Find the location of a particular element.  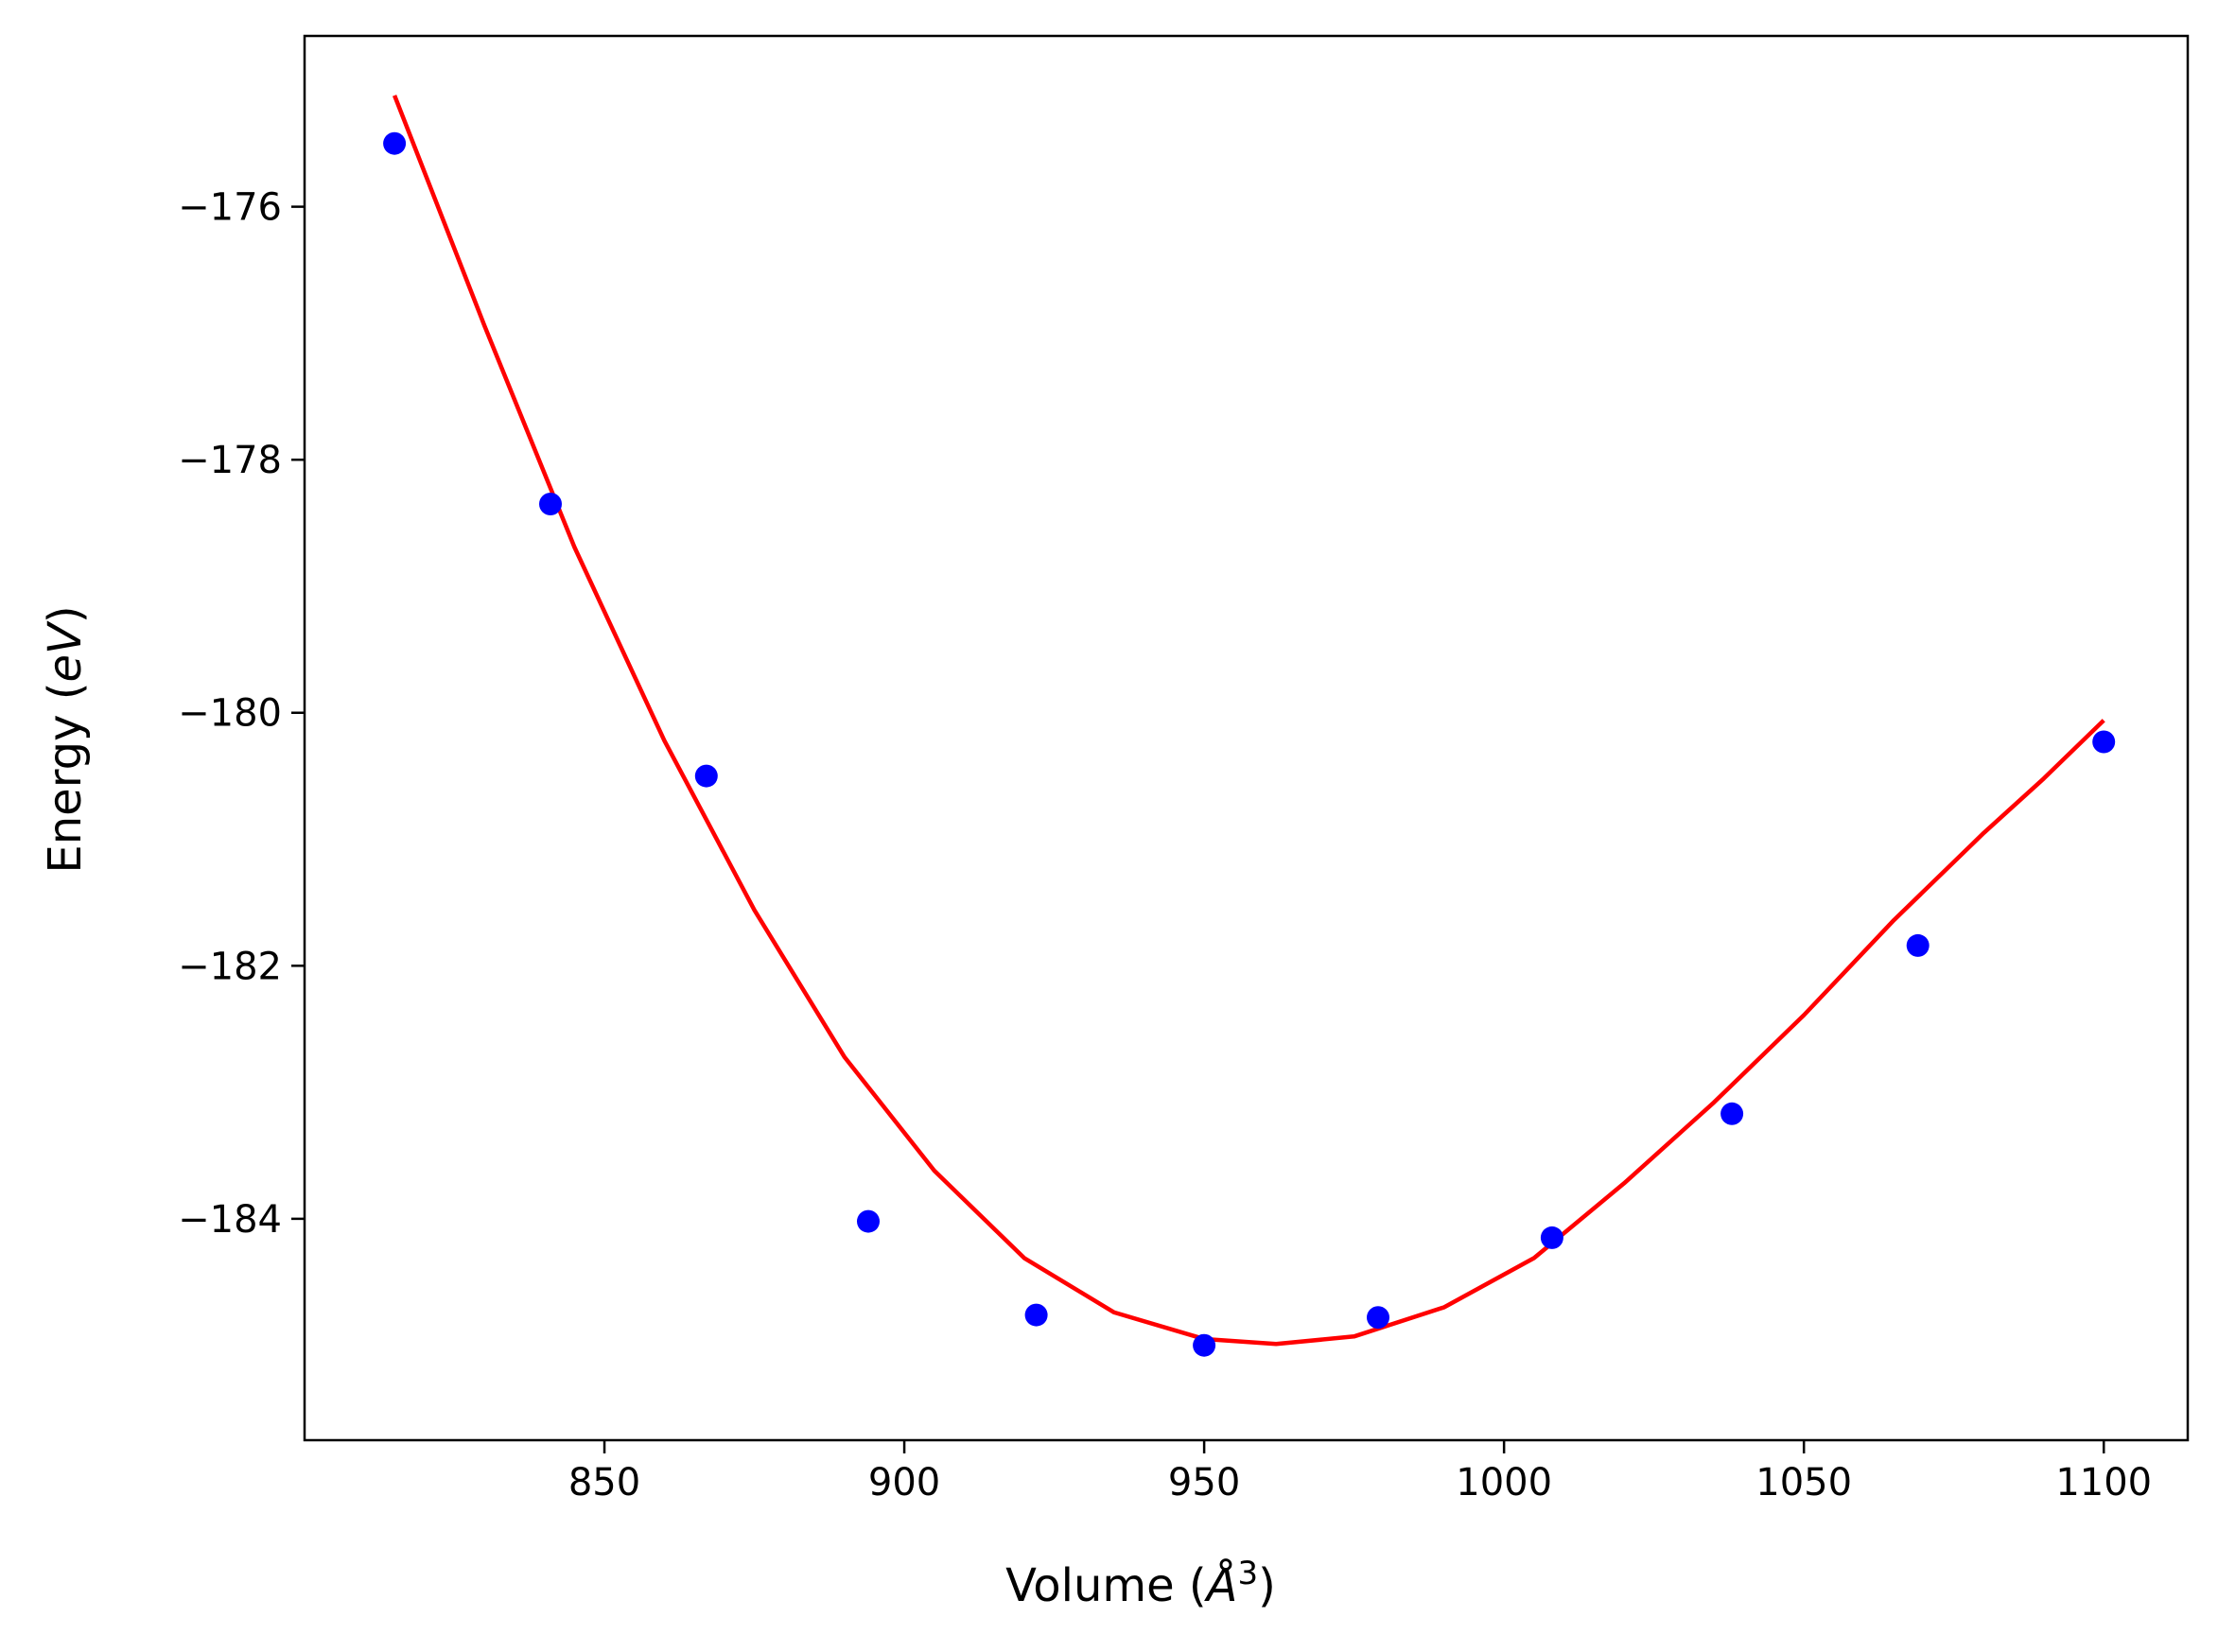

x-tick-label: 1100 is located at coordinates (2103, 1483).